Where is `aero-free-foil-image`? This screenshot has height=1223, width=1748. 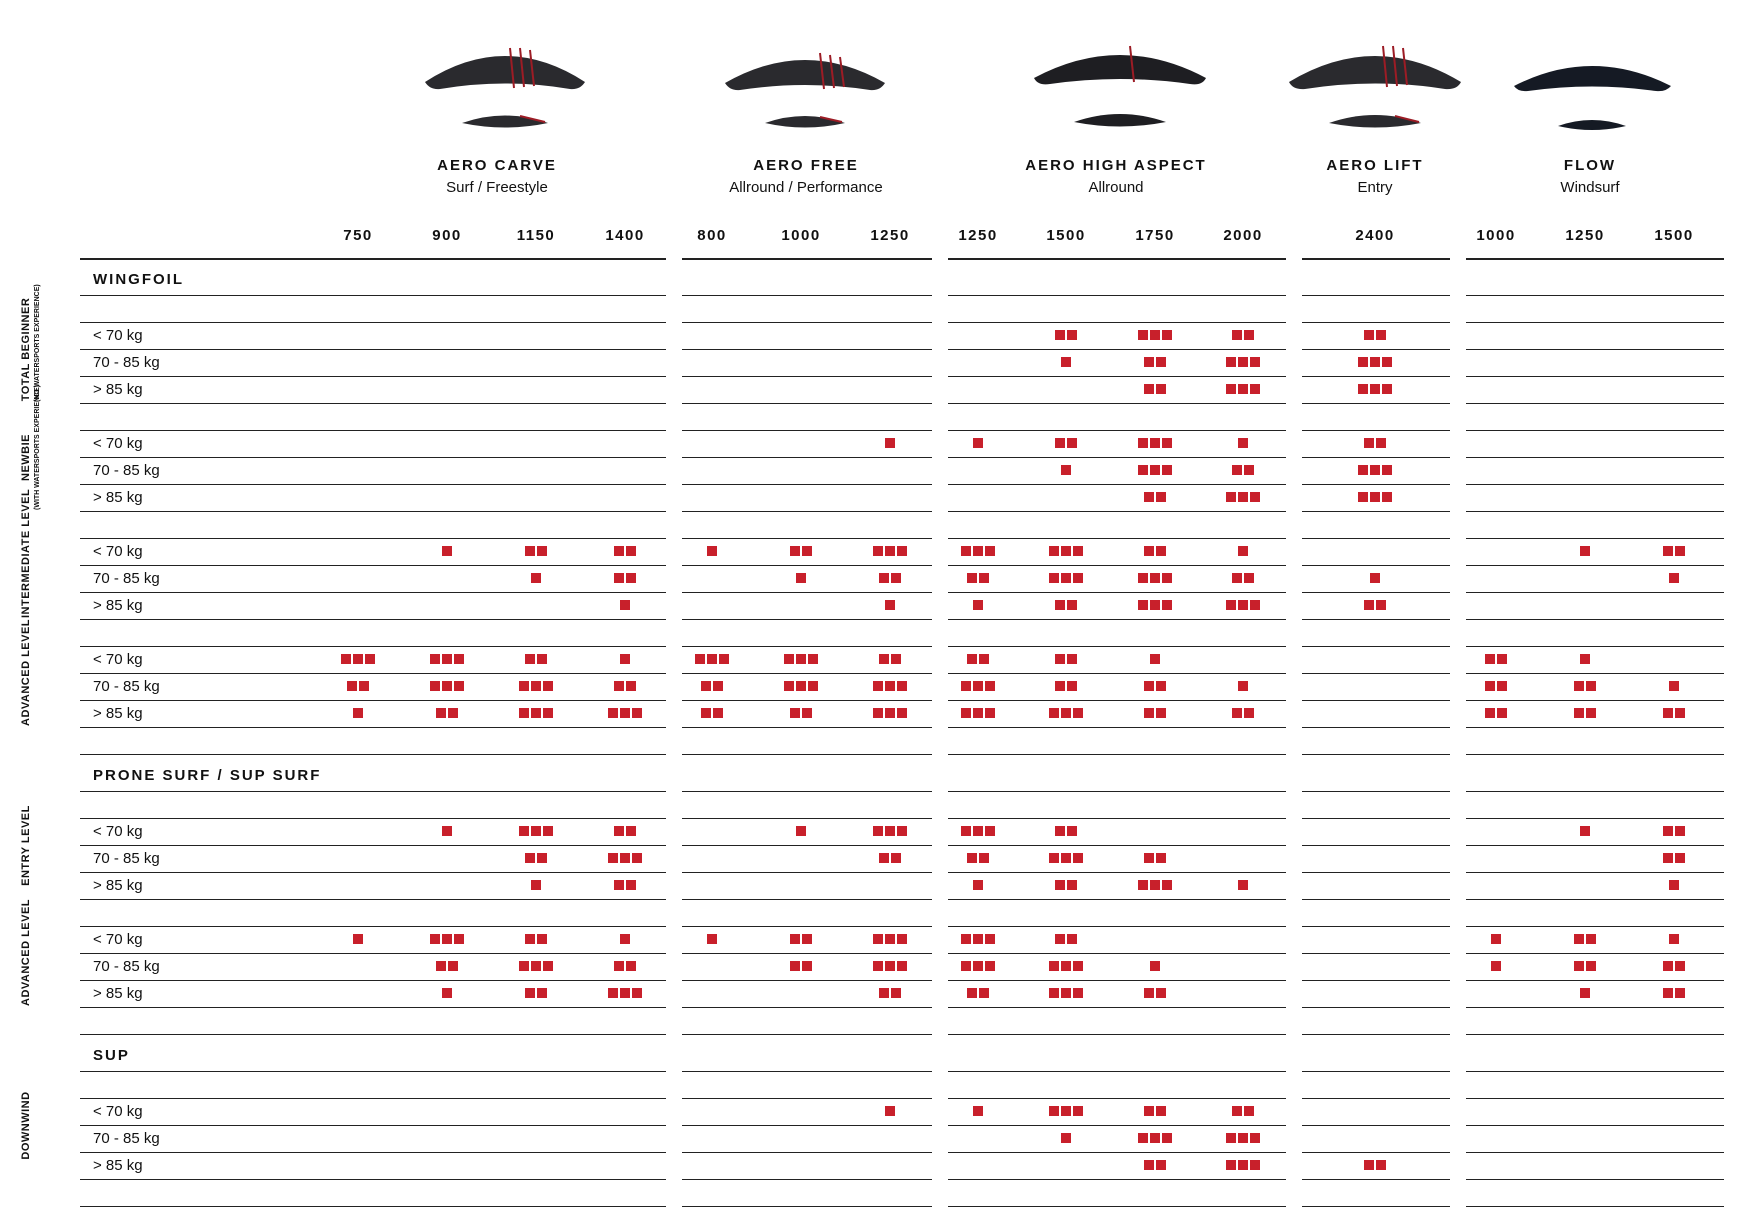 aero-free-foil-image is located at coordinates (805, 90).